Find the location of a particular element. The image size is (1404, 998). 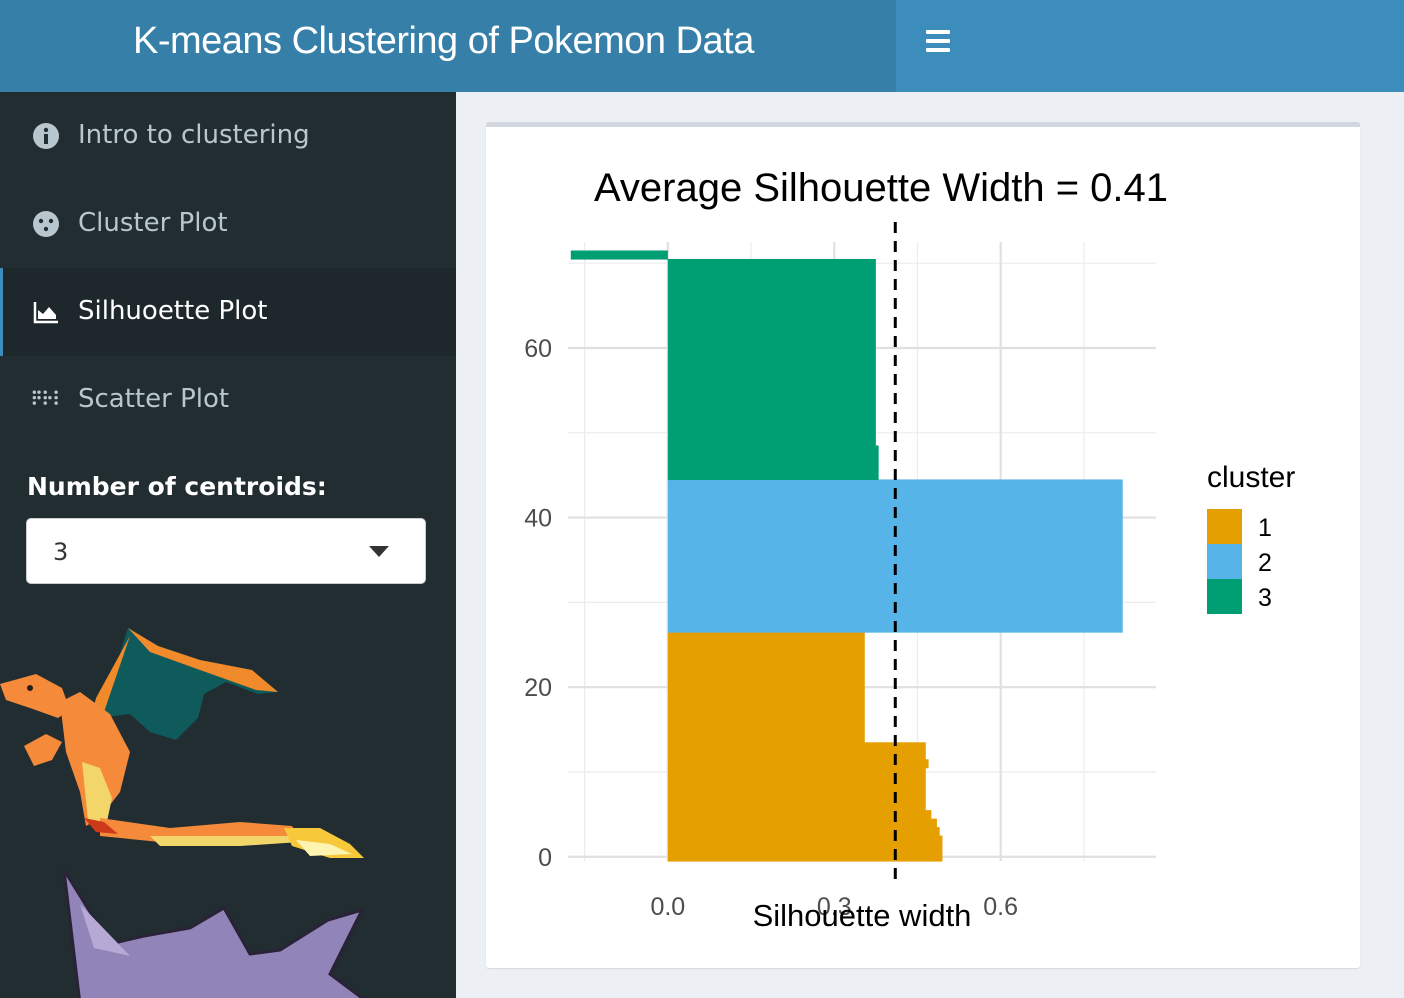

sidebar-item-cluster-plot: Cluster Plot is located at coordinates (228, 224).